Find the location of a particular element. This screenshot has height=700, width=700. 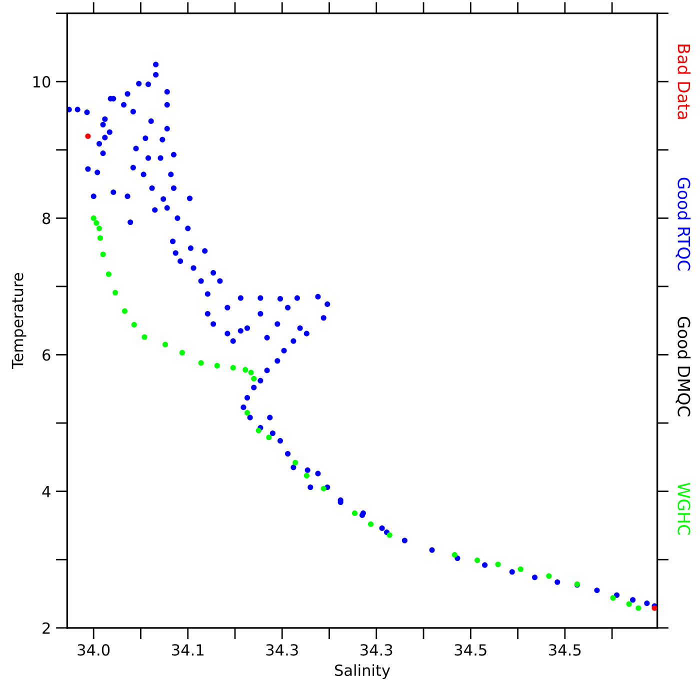

y-tick-label: 2 is located at coordinates (46, 628).